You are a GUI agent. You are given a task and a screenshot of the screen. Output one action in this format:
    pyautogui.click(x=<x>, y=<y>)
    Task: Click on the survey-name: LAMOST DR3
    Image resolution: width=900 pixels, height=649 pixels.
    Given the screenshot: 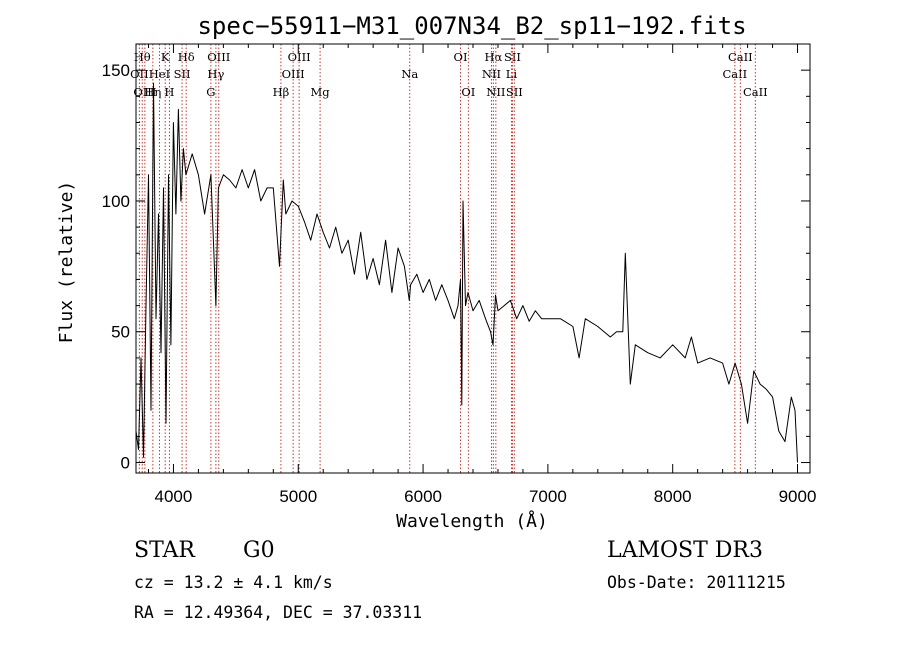 What is the action you would take?
    pyautogui.click(x=685, y=550)
    